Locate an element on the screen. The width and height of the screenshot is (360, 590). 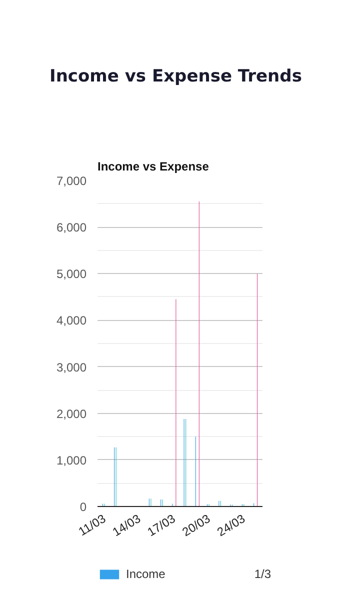
y-tick-label: 4,000 is located at coordinates (71, 321).